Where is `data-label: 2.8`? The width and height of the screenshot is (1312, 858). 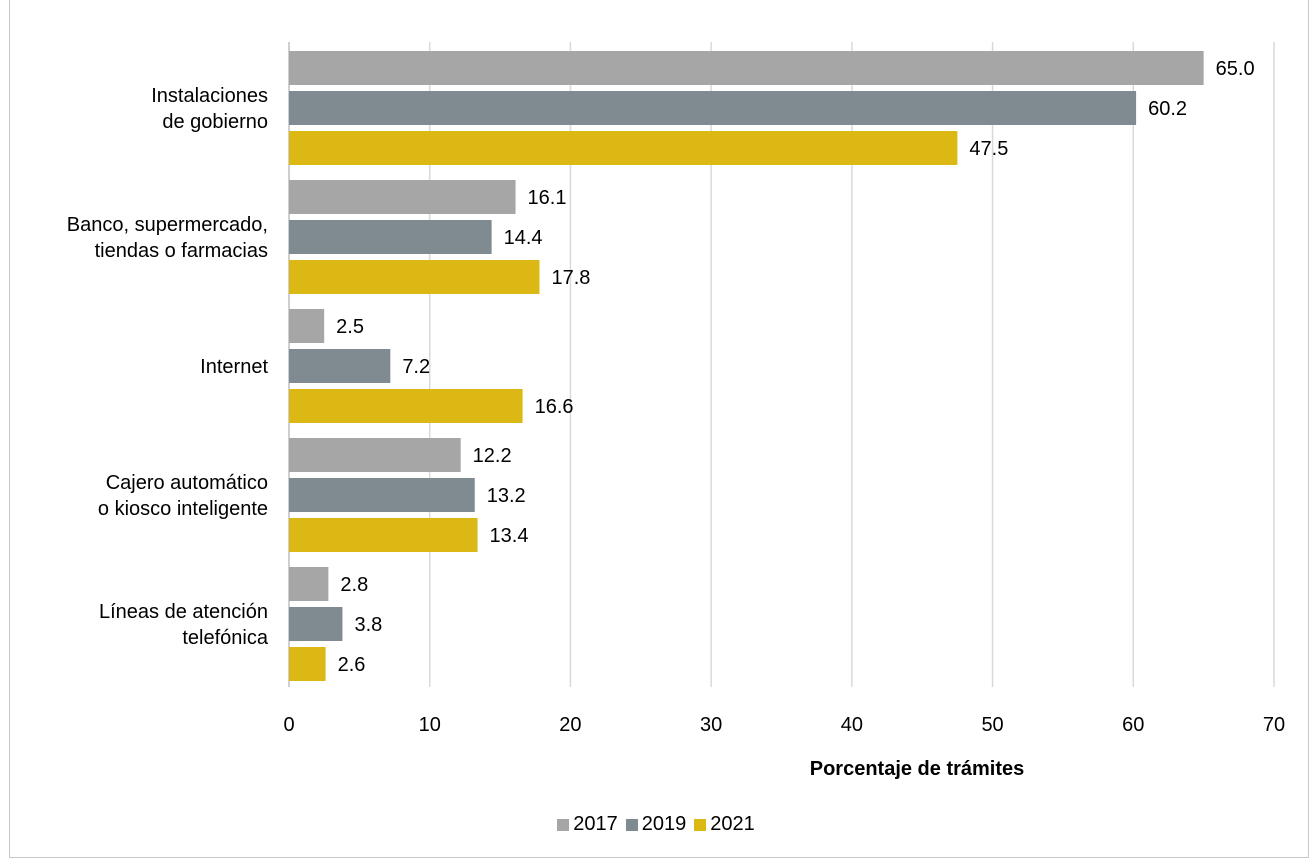 data-label: 2.8 is located at coordinates (354, 585).